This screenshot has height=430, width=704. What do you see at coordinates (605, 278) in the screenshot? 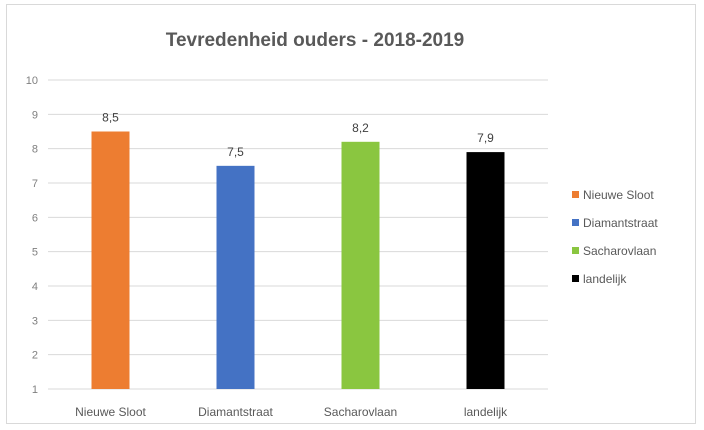
I see `legend-label: landelijk` at bounding box center [605, 278].